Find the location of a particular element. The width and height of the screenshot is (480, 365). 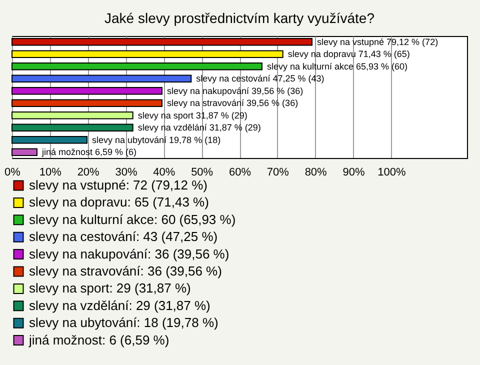

data-label: slevy na vzdělání 31,87 % (29) is located at coordinates (199, 127).